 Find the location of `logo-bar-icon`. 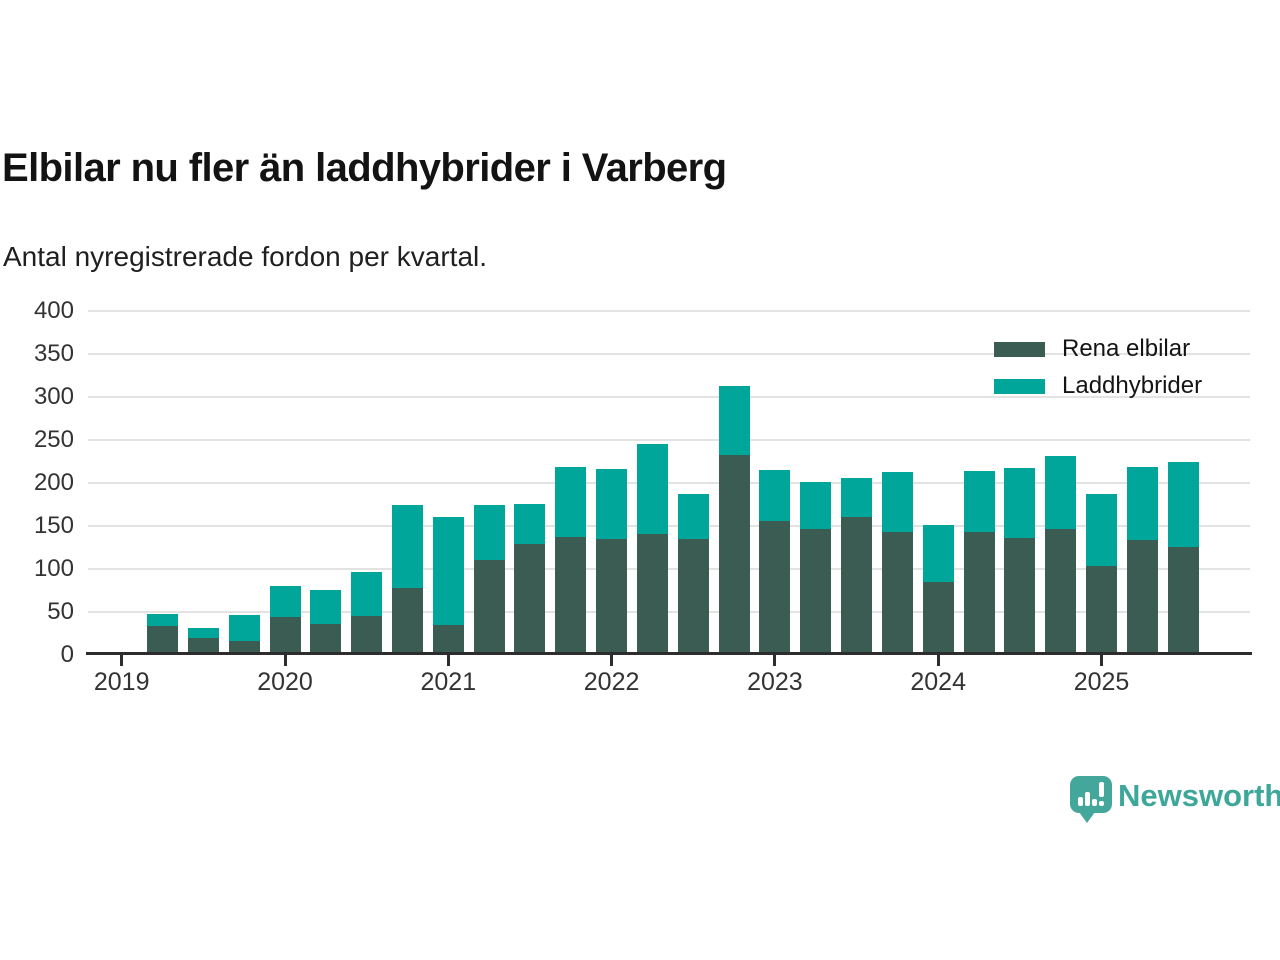

logo-bar-icon is located at coordinates (1087, 799).